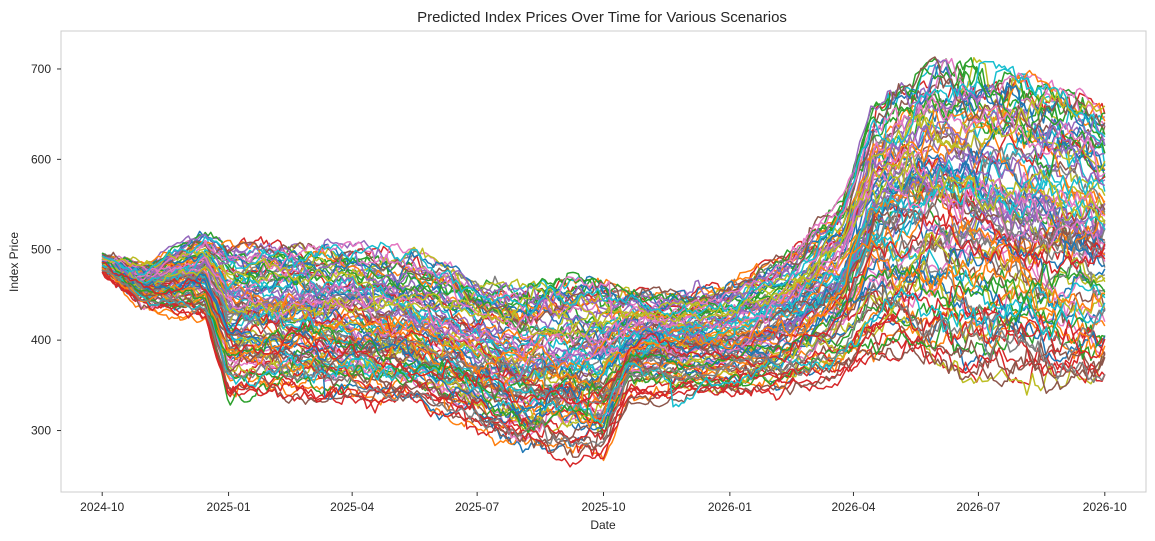 This screenshot has height=541, width=1155. I want to click on y-tick-label: 700, so click(41, 69).